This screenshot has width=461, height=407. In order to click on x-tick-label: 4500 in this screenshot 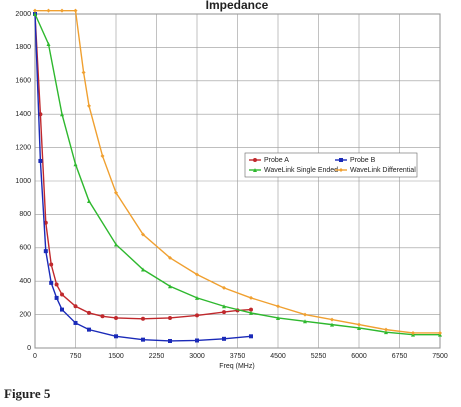, I will do `click(278, 356)`.